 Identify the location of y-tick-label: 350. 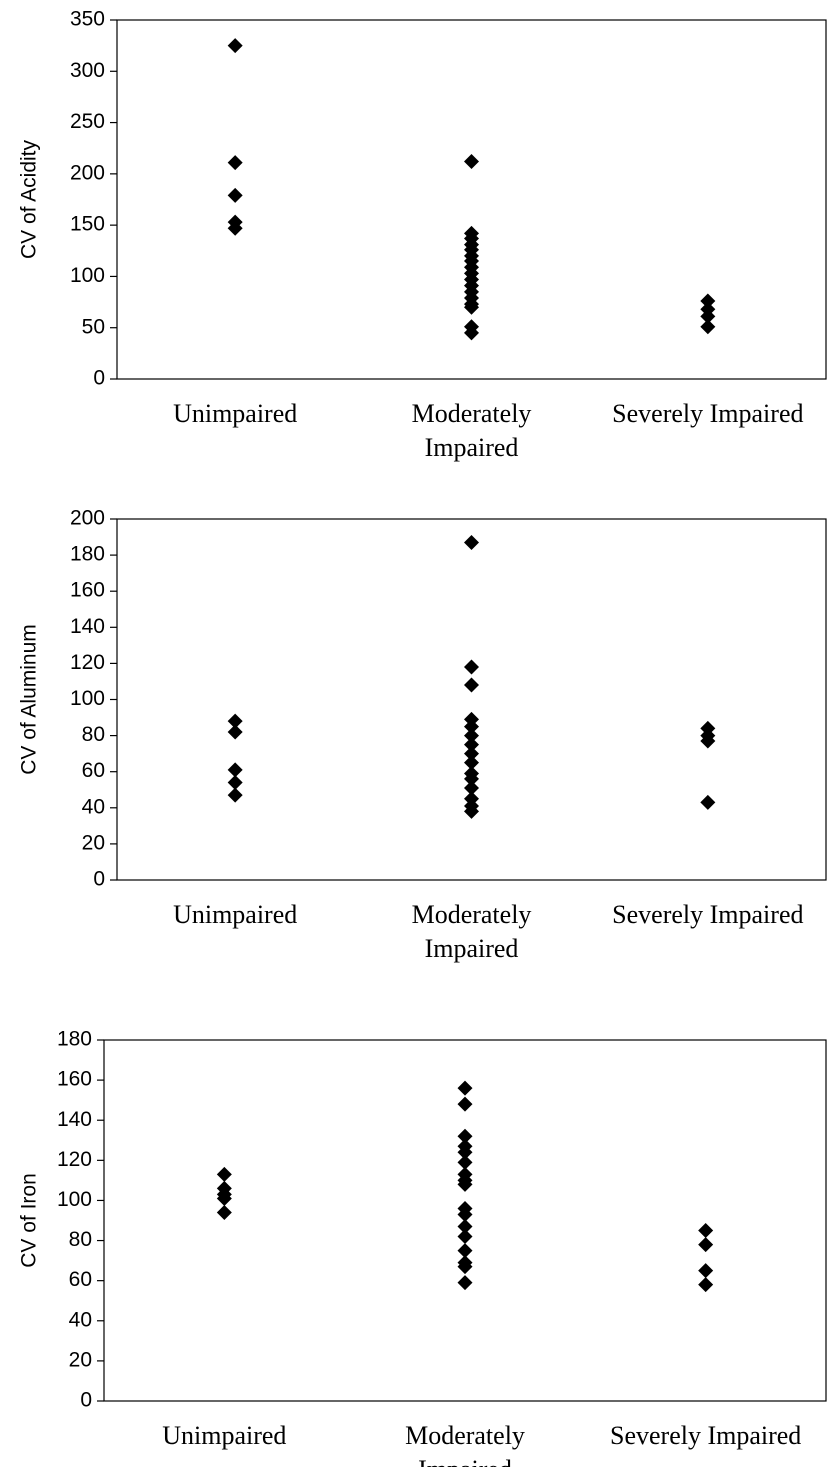
(87, 19).